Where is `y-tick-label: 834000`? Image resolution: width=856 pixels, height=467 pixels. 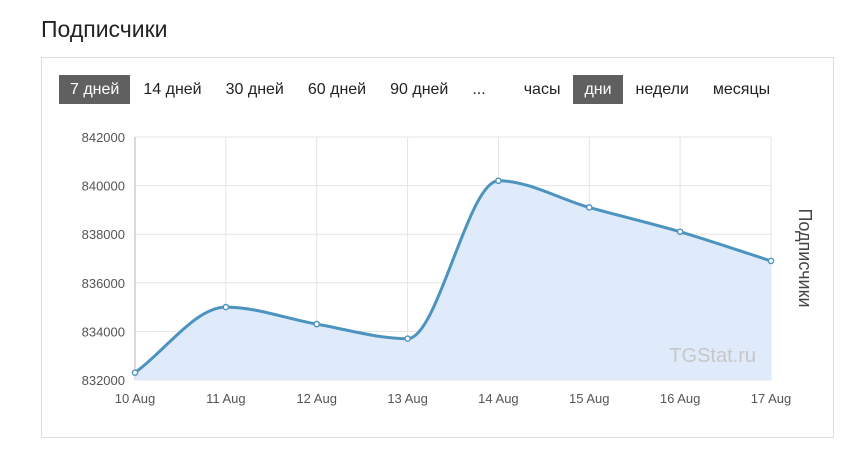 y-tick-label: 834000 is located at coordinates (103, 331).